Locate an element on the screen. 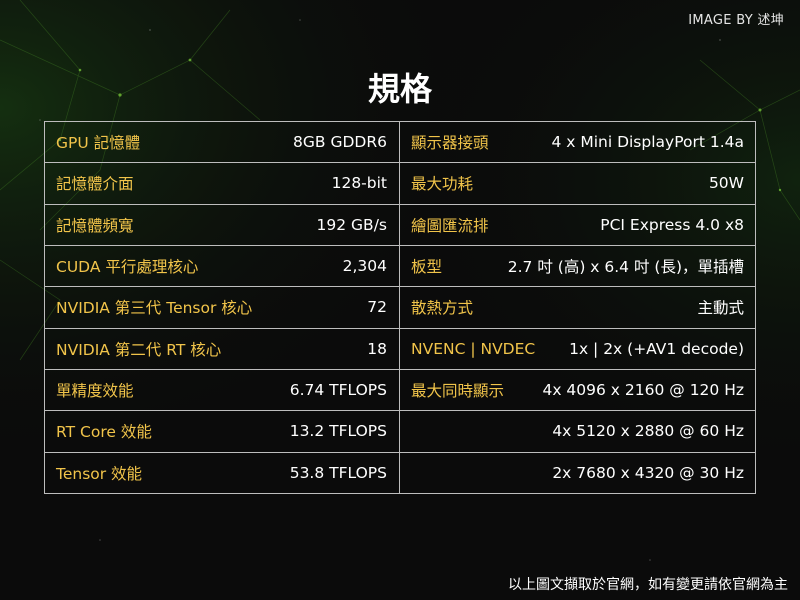 The width and height of the screenshot is (800, 600). table-row: NVIDIA 第三代 Tensor 核心 72 散熱方式 主動式 is located at coordinates (400, 307).